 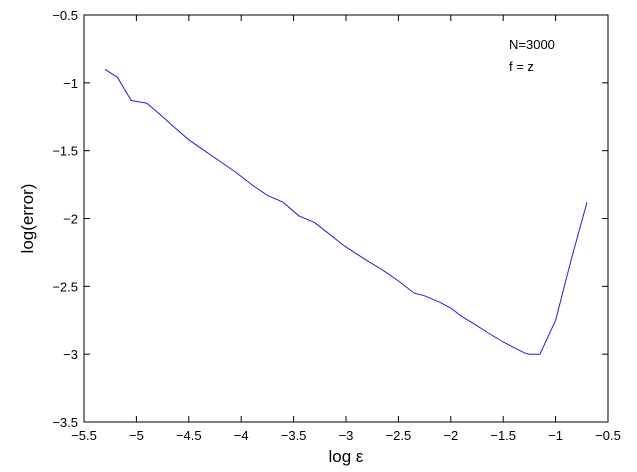 What do you see at coordinates (65, 422) in the screenshot?
I see `y-tick-label: −3.5` at bounding box center [65, 422].